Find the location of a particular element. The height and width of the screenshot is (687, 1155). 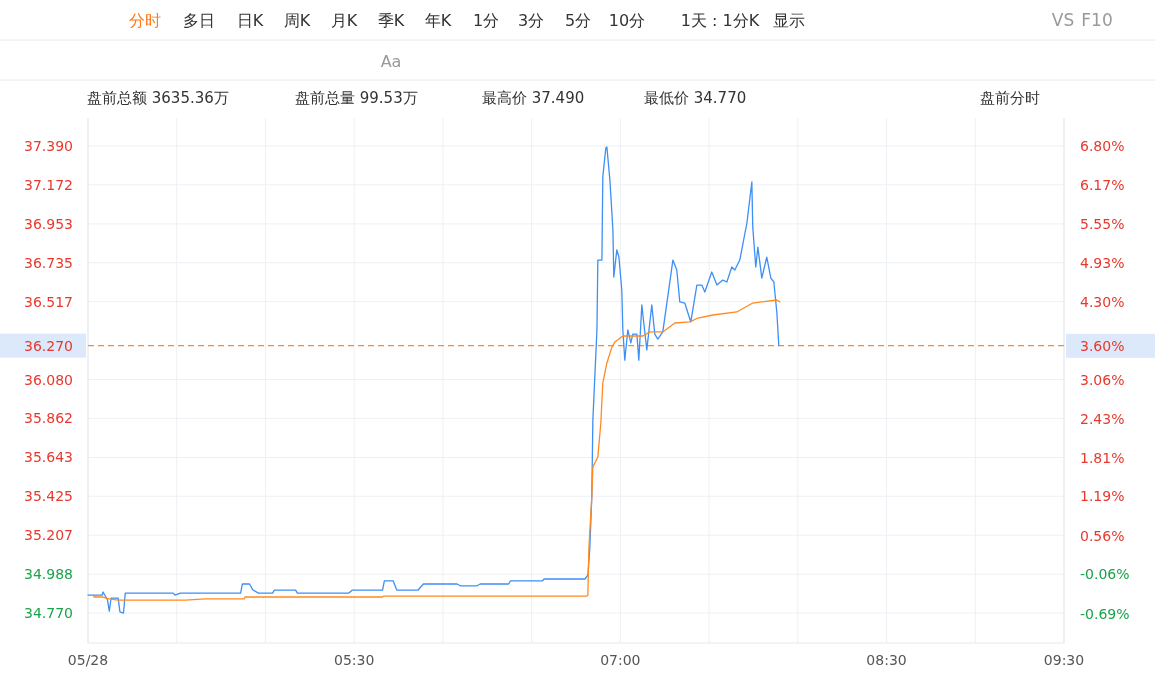

text: 1天 : 1分K is located at coordinates (720, 20).